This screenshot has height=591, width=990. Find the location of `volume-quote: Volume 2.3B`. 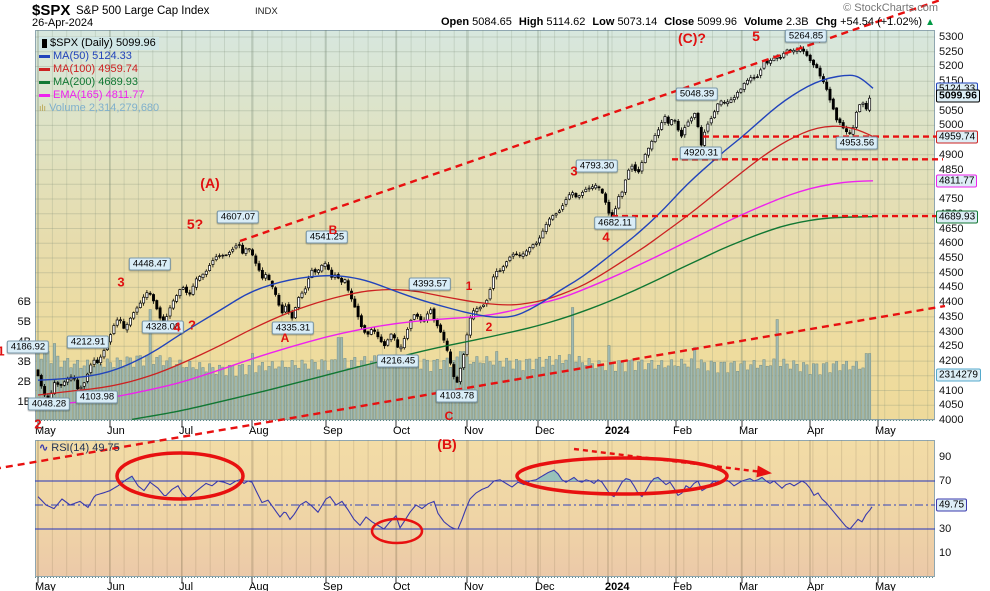

volume-quote: Volume 2.3B is located at coordinates (776, 22).